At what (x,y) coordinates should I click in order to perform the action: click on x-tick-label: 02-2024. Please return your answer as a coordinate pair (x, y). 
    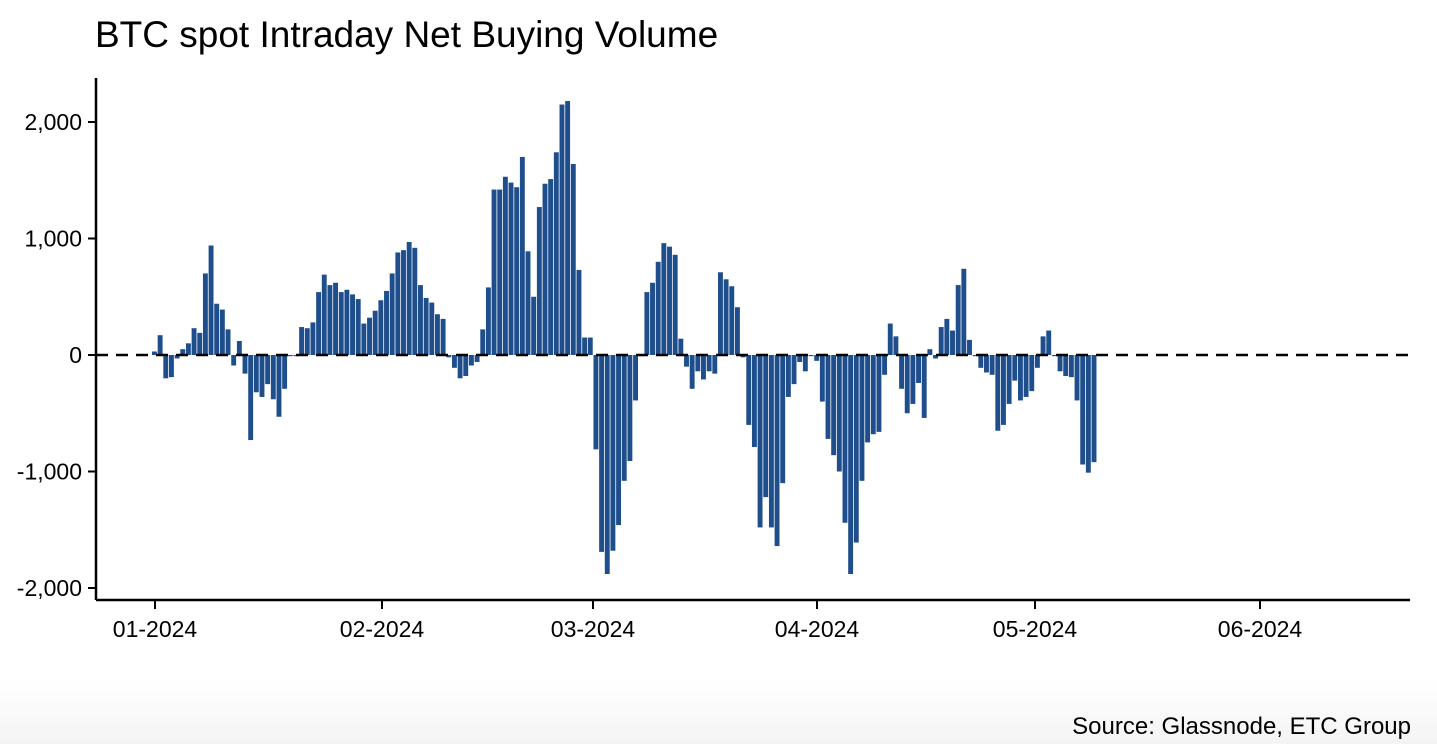
    Looking at the image, I should click on (382, 629).